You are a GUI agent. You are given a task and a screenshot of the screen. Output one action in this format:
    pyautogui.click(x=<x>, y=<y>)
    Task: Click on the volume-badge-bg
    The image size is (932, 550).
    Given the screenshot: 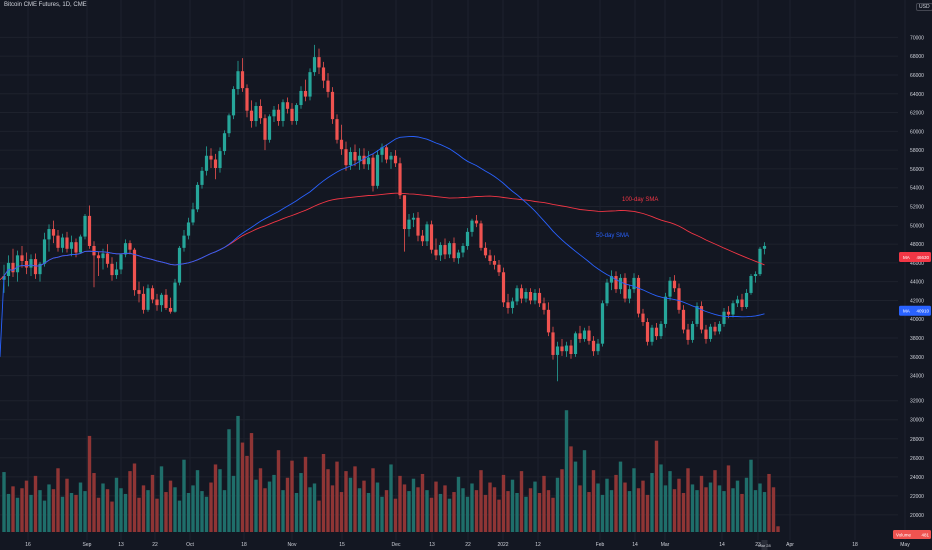 What is the action you would take?
    pyautogui.click(x=912, y=534)
    